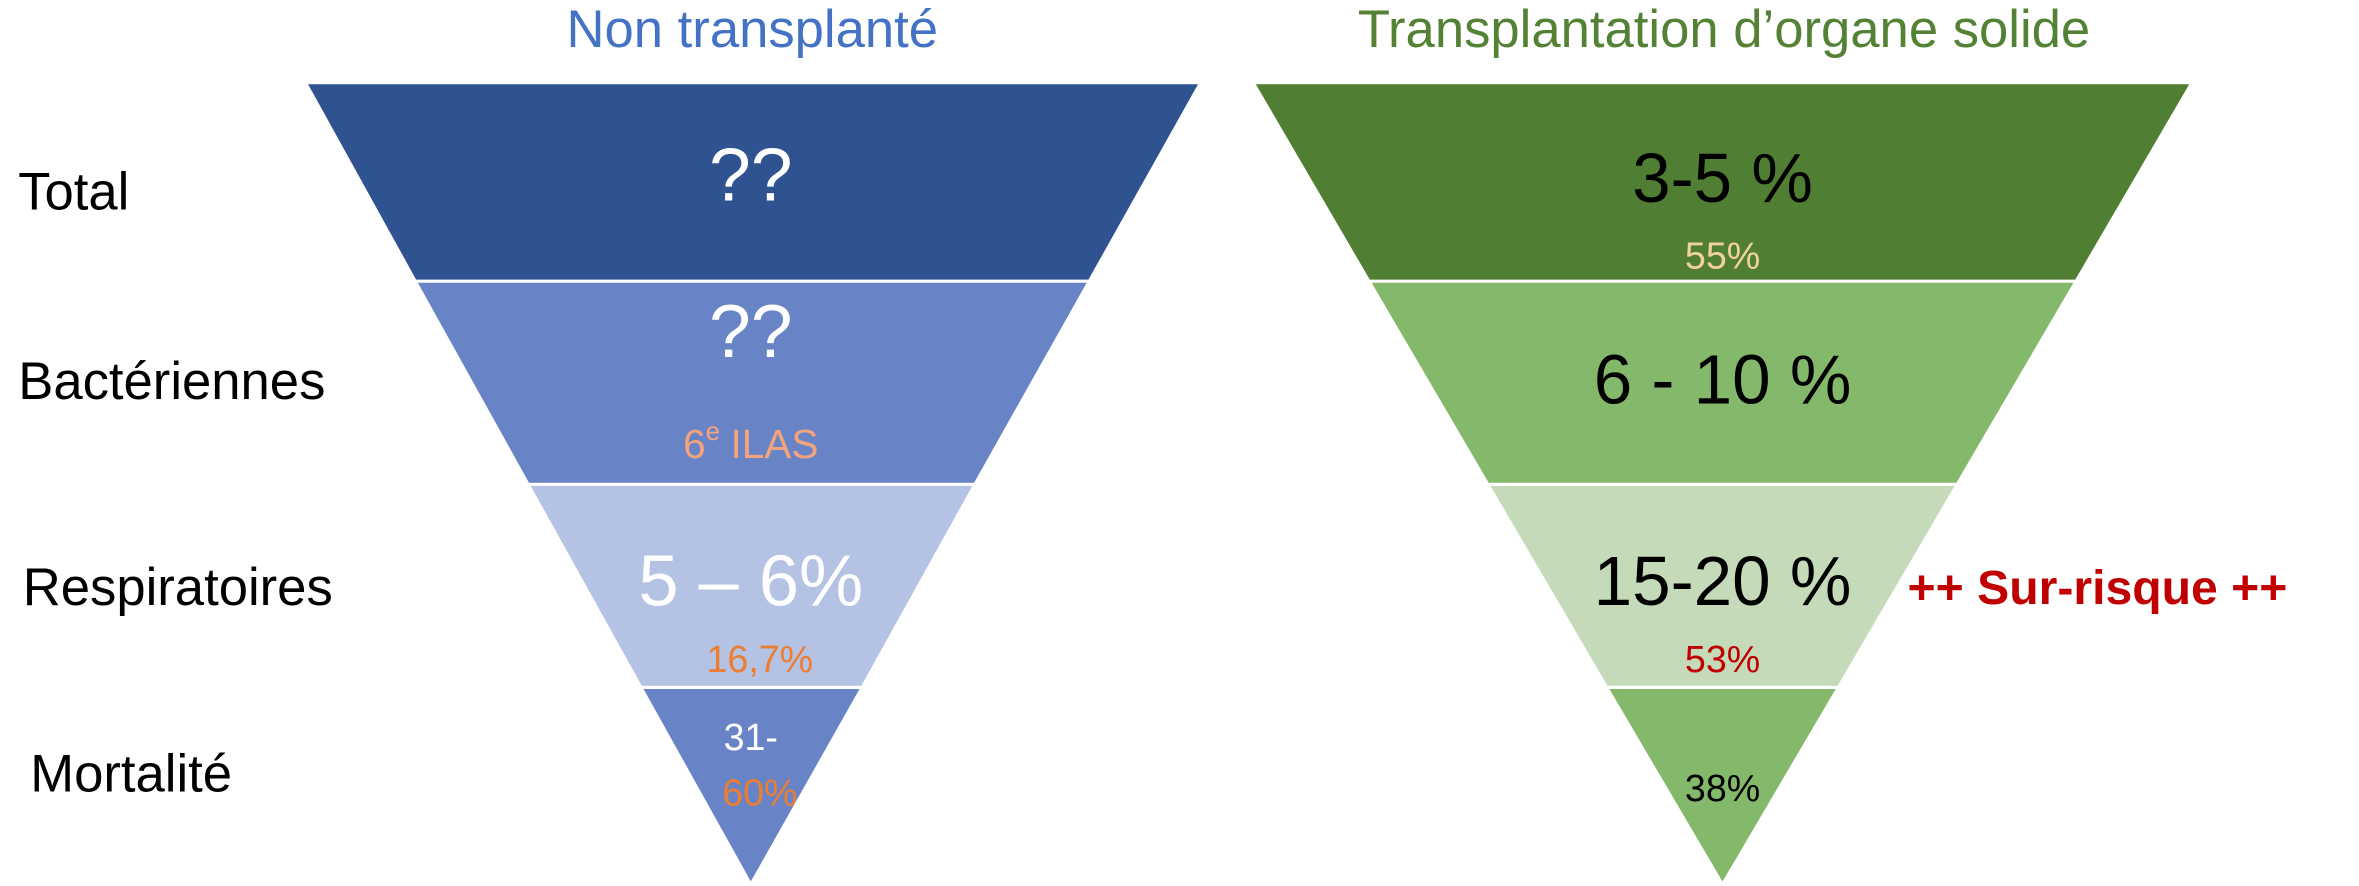 The width and height of the screenshot is (2359, 886). What do you see at coordinates (1722, 178) in the screenshot?
I see `band-value: 3-5 %` at bounding box center [1722, 178].